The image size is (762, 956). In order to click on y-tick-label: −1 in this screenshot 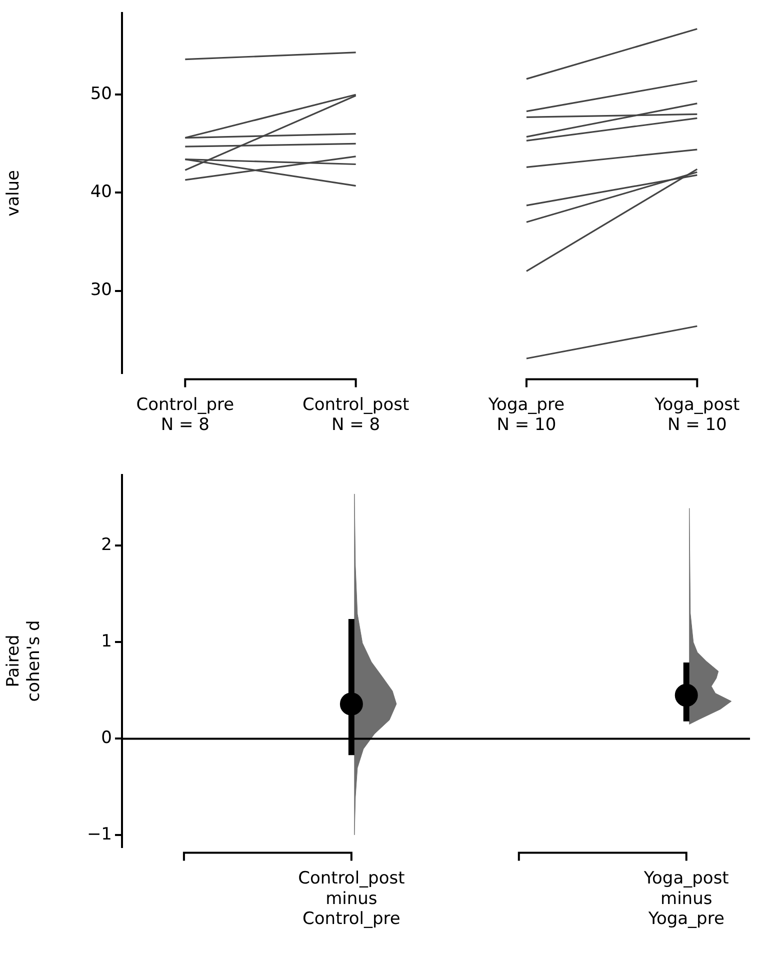, I will do `click(99, 834)`.